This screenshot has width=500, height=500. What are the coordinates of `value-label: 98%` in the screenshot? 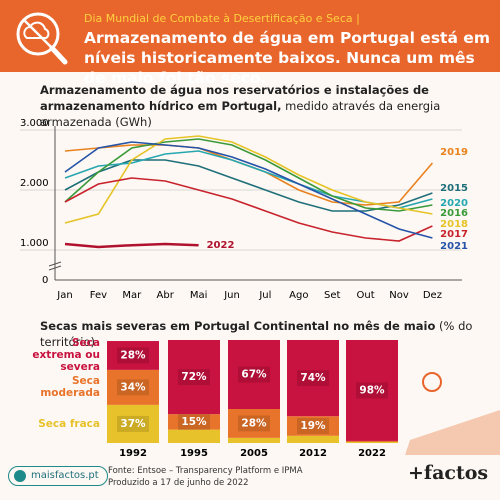 It's located at (372, 390).